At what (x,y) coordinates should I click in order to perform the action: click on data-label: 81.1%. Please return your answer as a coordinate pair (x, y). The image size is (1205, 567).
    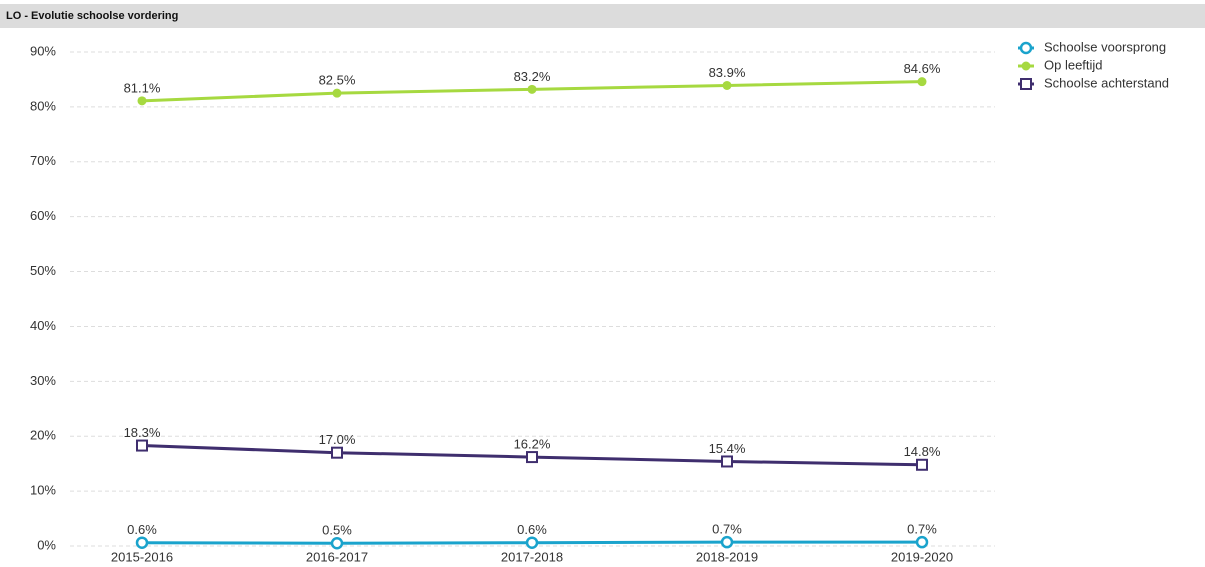
    Looking at the image, I should click on (142, 87).